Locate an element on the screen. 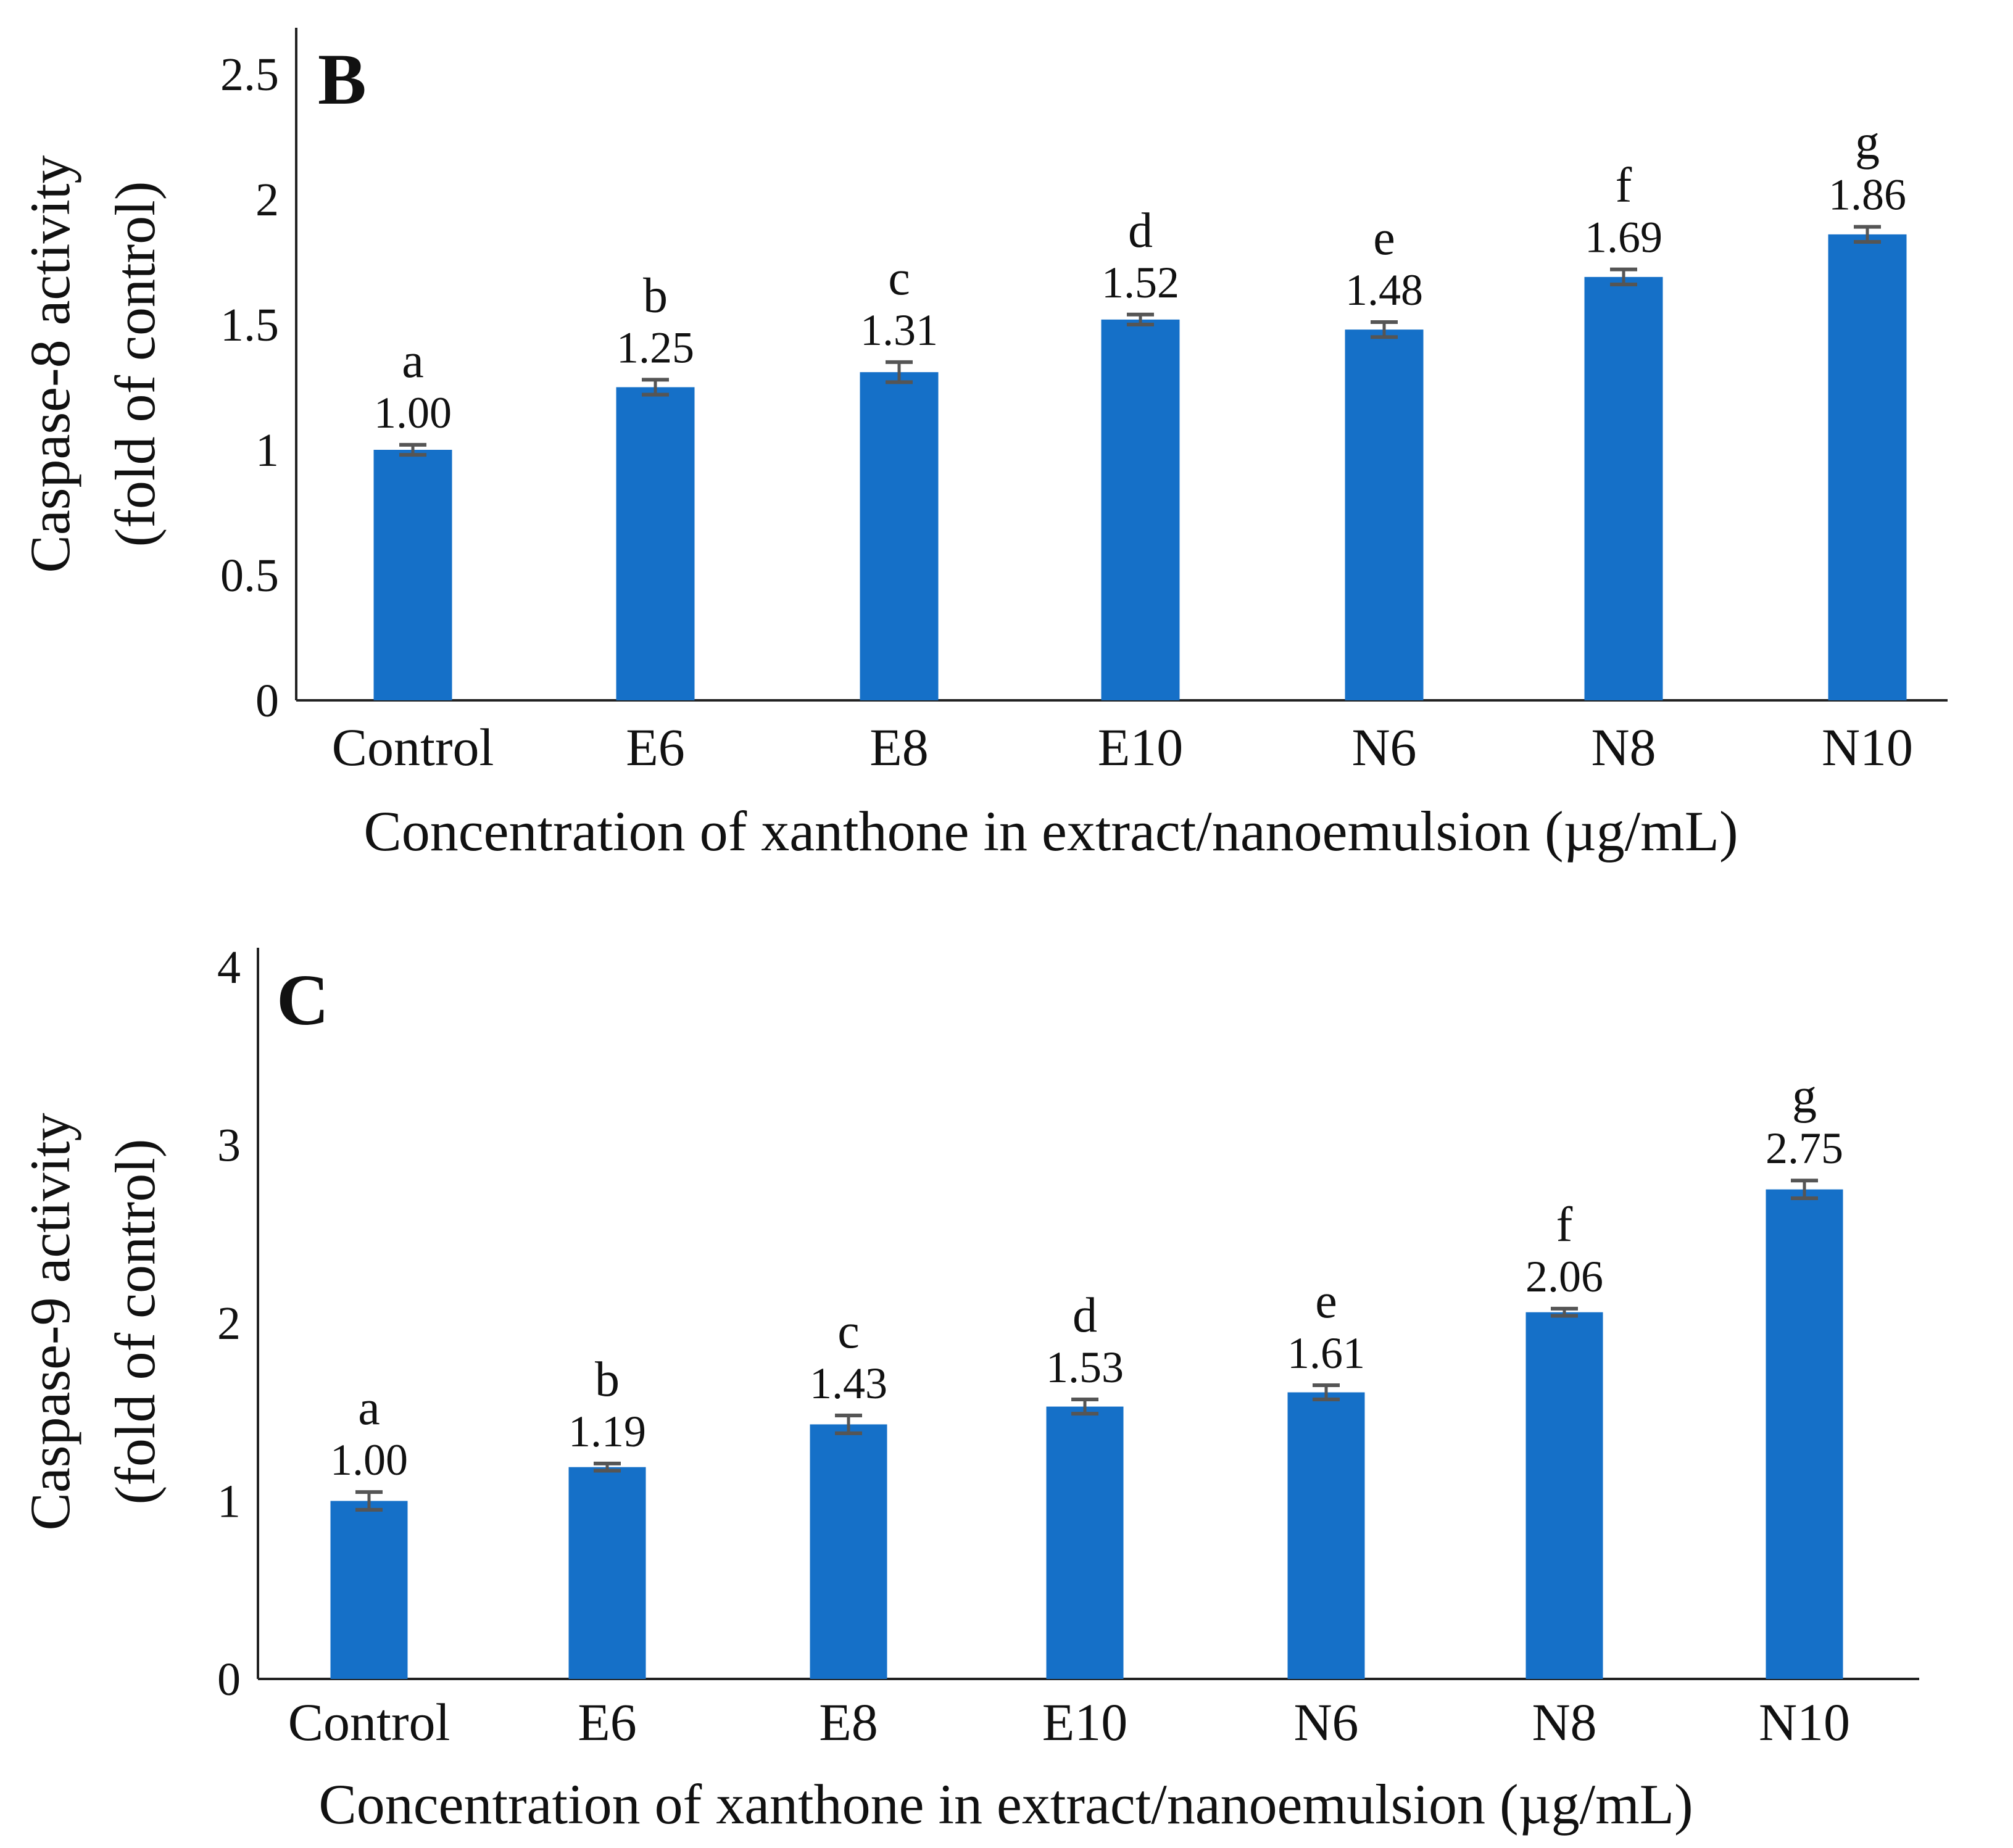  panel-label: B is located at coordinates (342, 80).